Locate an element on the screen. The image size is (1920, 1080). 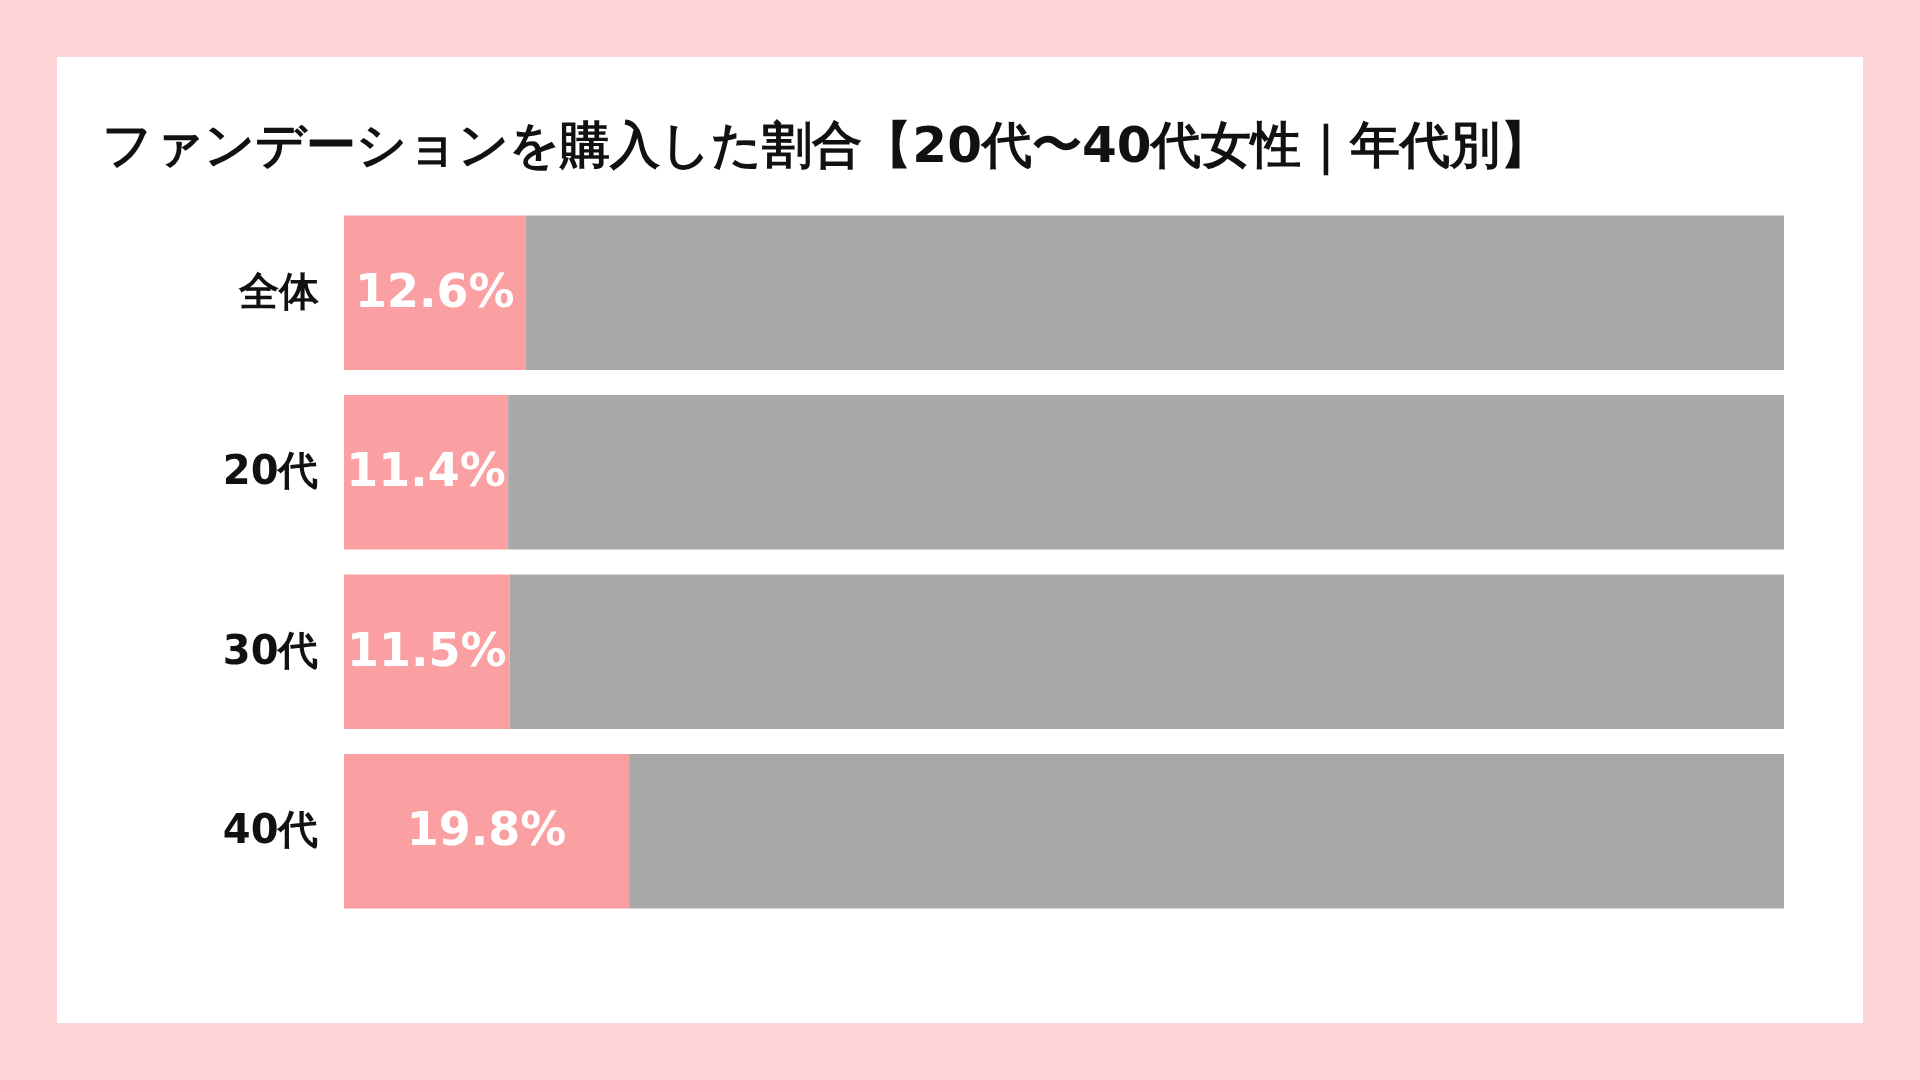
data-label: 11.5% is located at coordinates (427, 649).